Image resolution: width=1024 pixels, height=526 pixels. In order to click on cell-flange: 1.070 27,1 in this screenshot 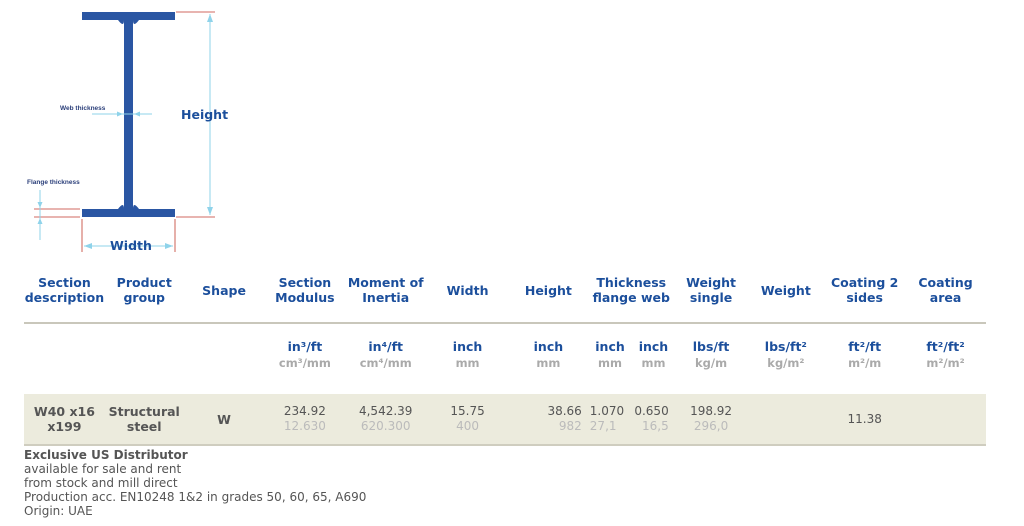, I will do `click(610, 420)`.